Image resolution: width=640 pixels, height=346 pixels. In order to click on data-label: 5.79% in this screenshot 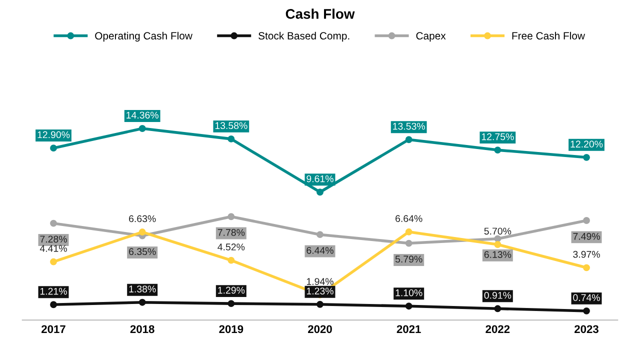, I will do `click(408, 259)`.